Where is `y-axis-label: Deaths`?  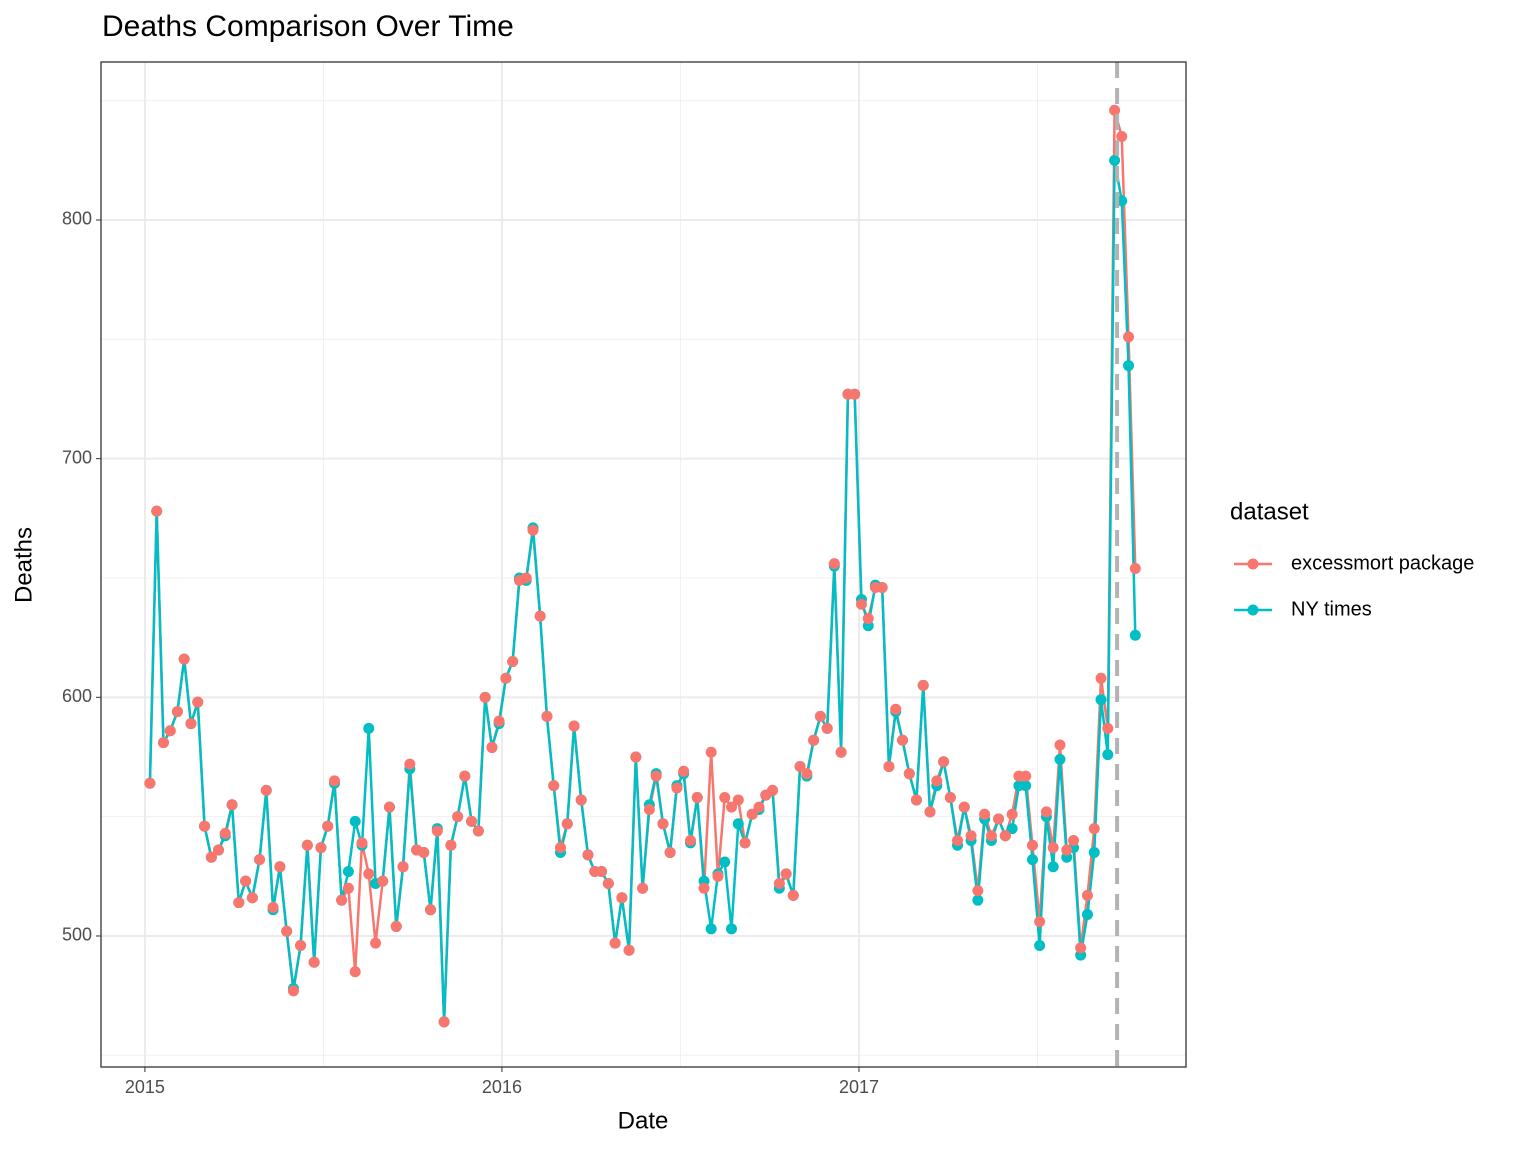 y-axis-label: Deaths is located at coordinates (23, 565).